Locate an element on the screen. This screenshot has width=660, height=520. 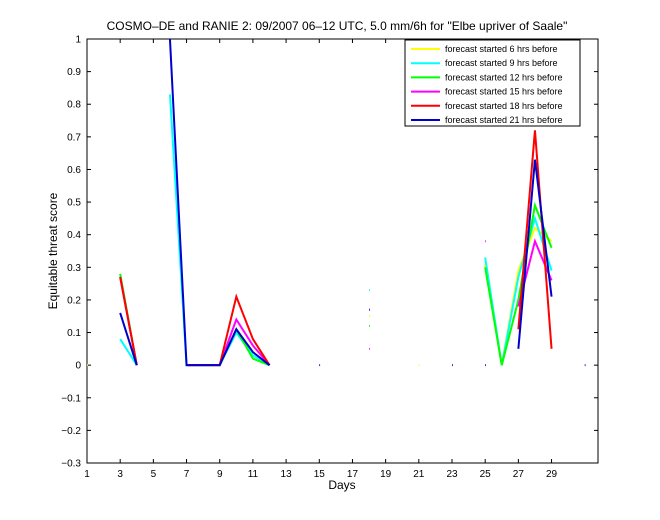
x-tick-label: 13 is located at coordinates (287, 474).